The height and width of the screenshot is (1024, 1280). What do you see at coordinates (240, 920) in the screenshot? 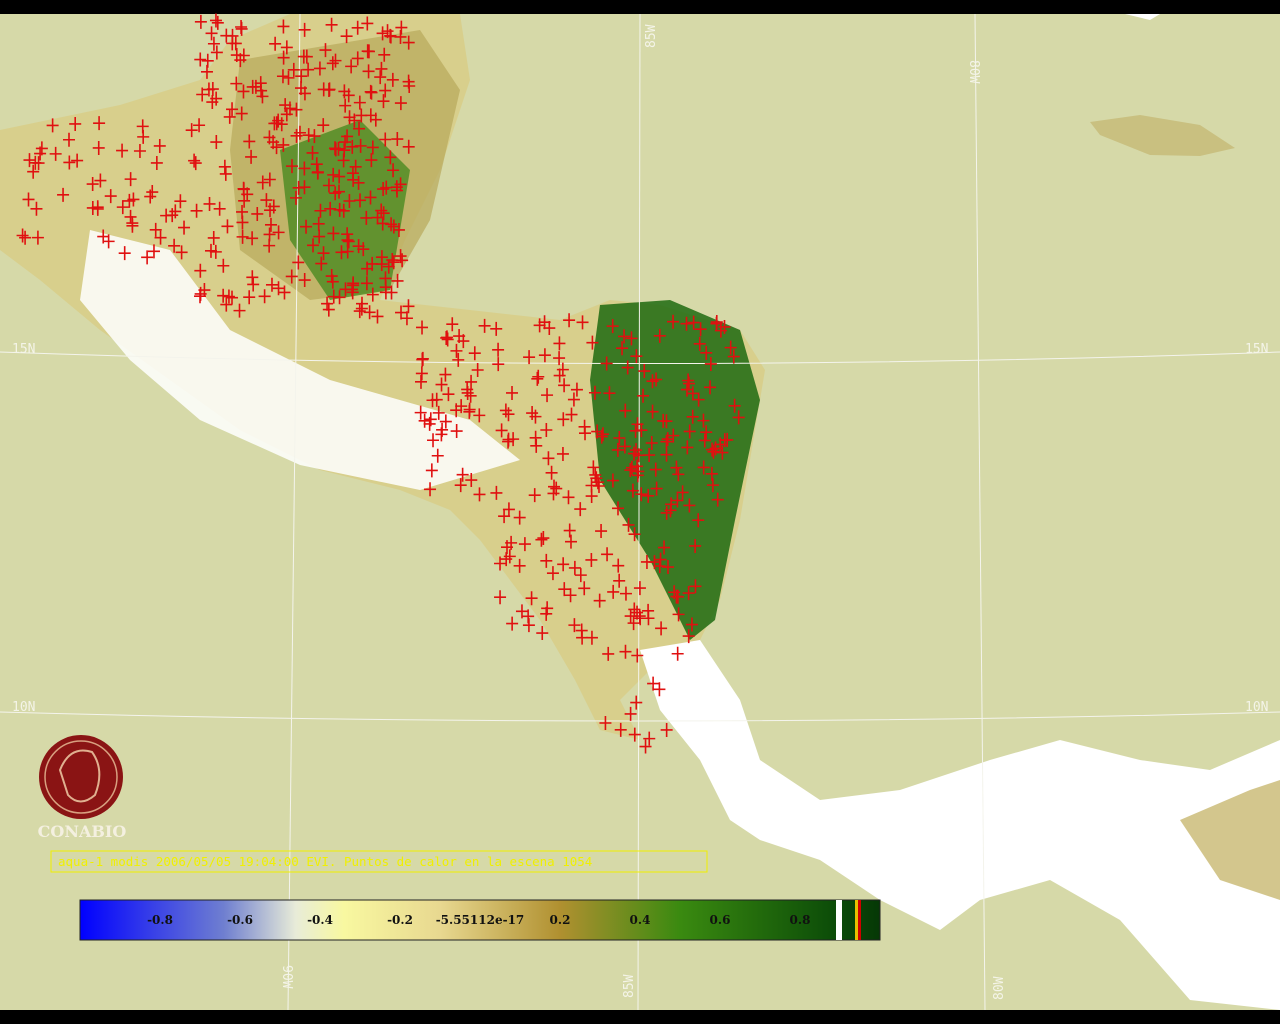
I see `colorbar-label: -0.6` at bounding box center [240, 920].